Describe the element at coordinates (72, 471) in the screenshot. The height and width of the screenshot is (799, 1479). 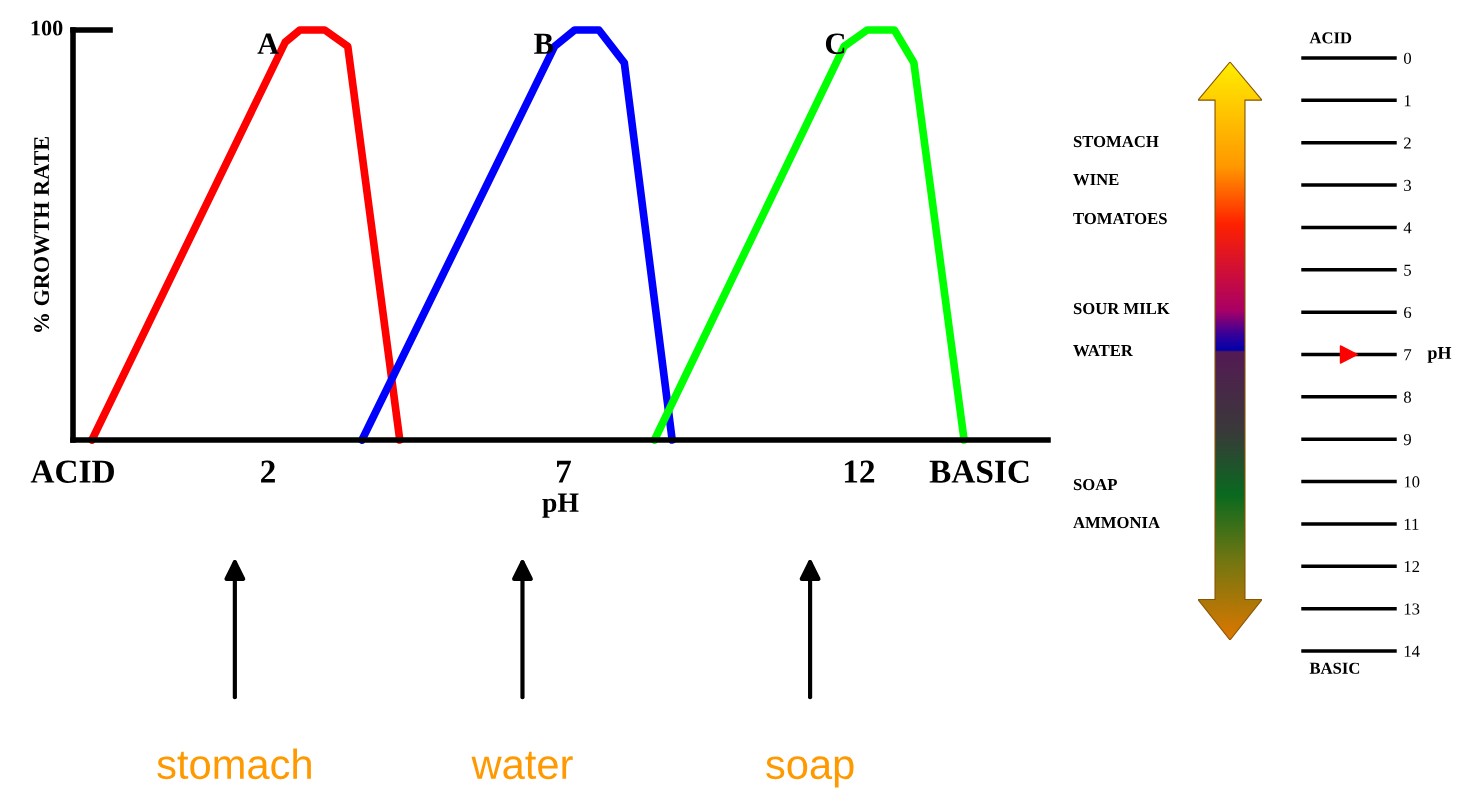
I see `x-tick-label: ACID` at that location.